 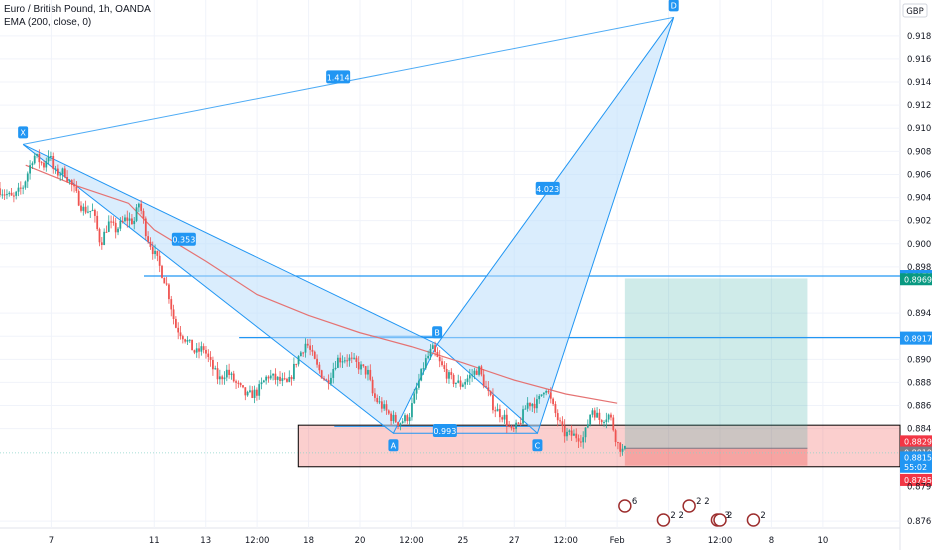 What do you see at coordinates (23, 132) in the screenshot?
I see `pattern-point-x-label: X` at bounding box center [23, 132].